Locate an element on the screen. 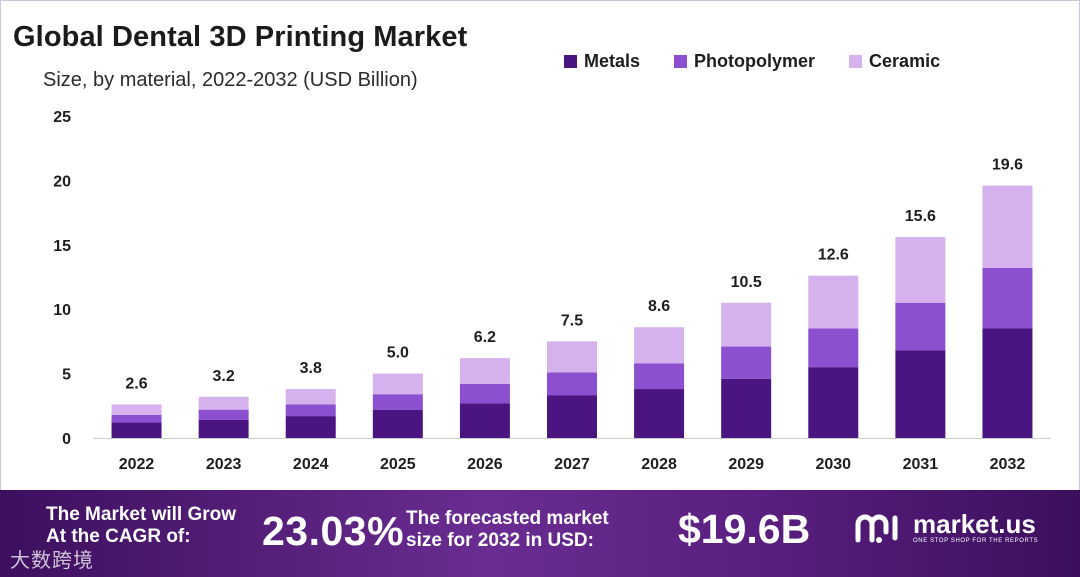 Image resolution: width=1080 pixels, height=577 pixels. data-label-total-2027: 7.5 is located at coordinates (572, 320).